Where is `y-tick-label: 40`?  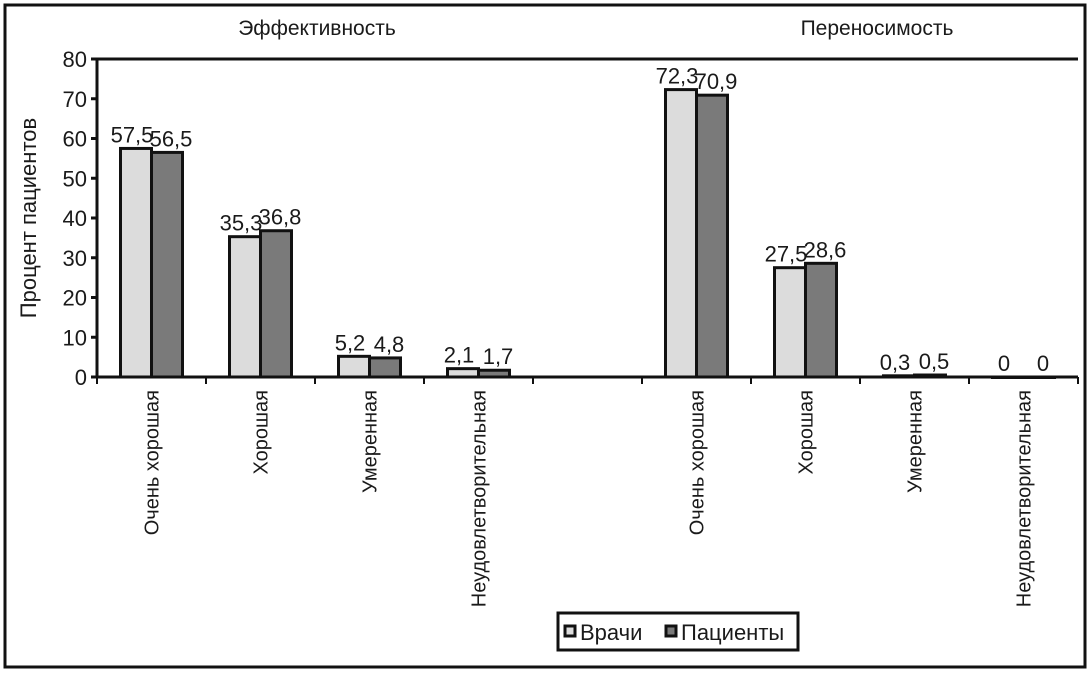 y-tick-label: 40 is located at coordinates (75, 218).